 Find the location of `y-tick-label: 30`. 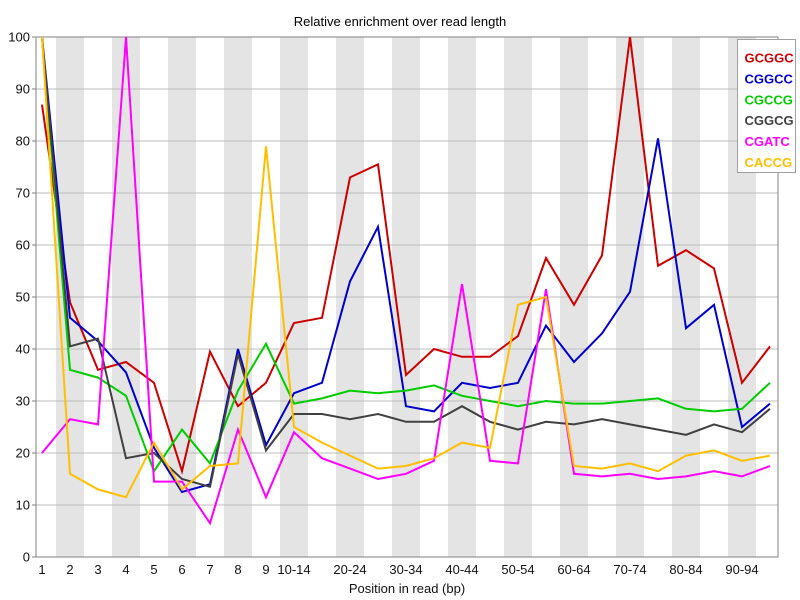

y-tick-label: 30 is located at coordinates (23, 401).